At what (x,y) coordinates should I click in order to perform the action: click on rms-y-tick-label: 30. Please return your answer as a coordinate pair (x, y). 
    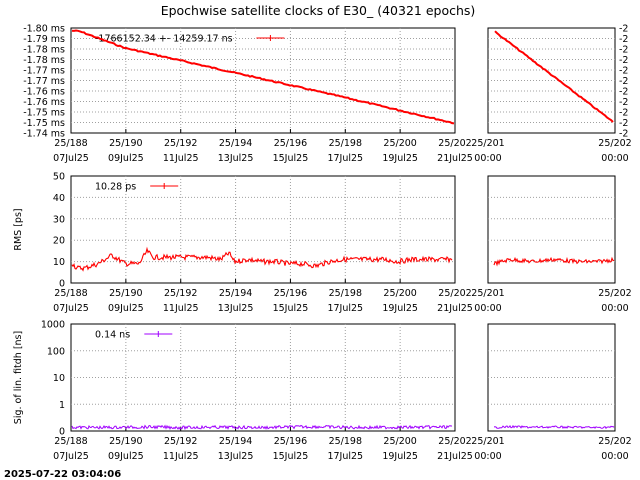
    Looking at the image, I should click on (59, 219).